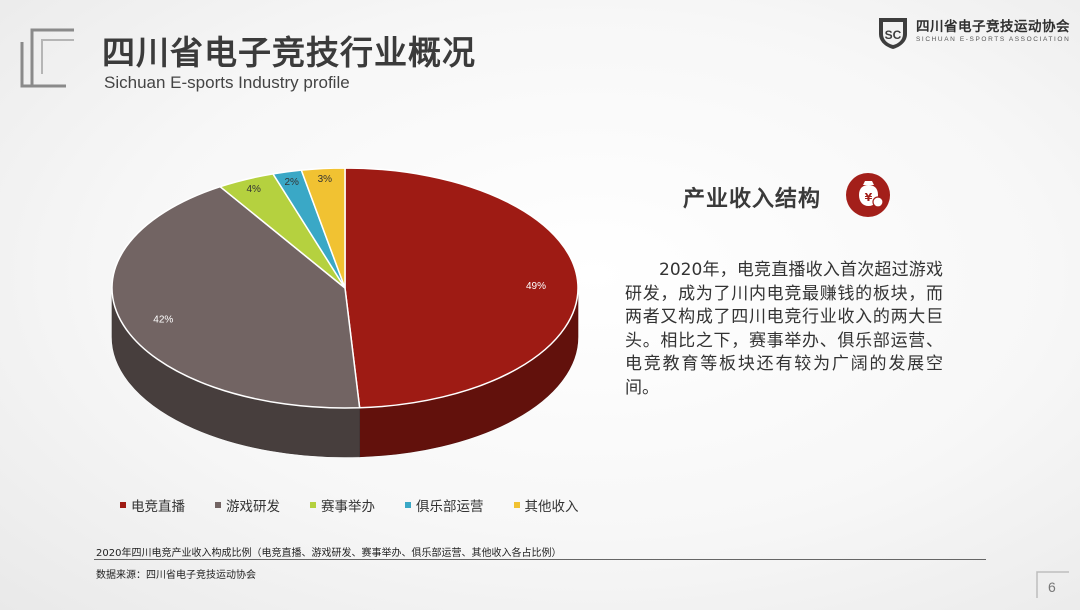 The height and width of the screenshot is (610, 1080). I want to click on legend-item-game-development: 游戏研发, so click(247, 505).